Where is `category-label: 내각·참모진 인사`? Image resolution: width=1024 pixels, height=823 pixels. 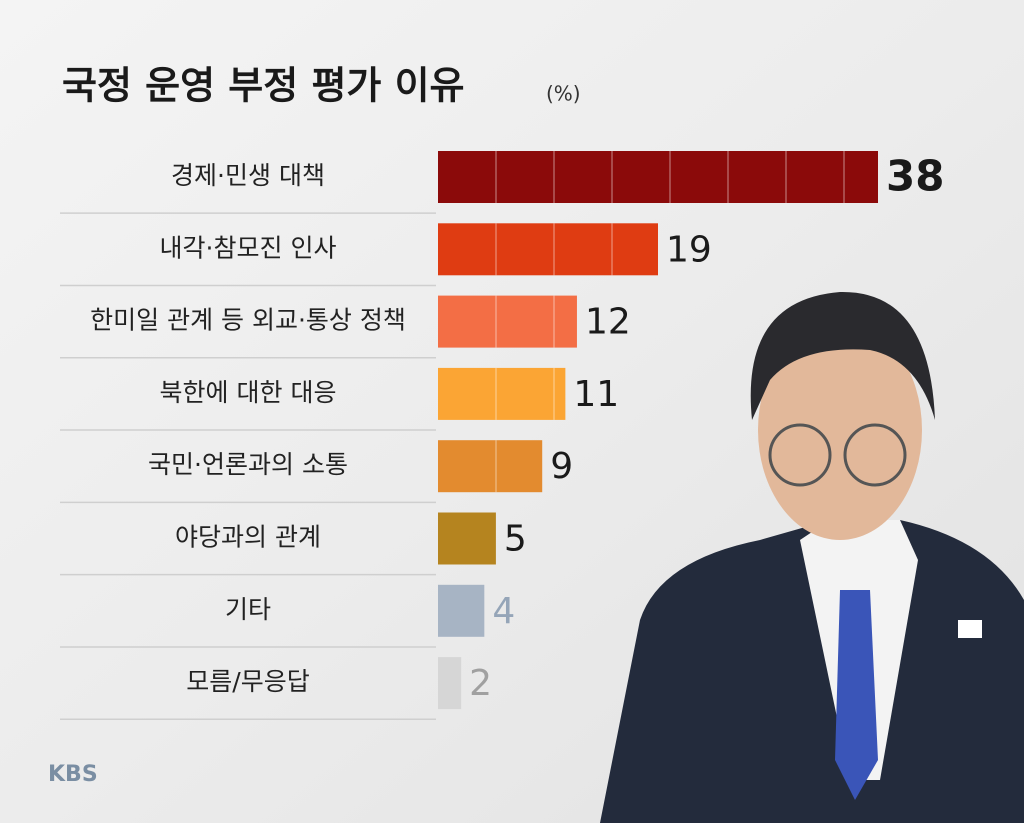
category-label: 내각·참모진 인사 is located at coordinates (248, 247).